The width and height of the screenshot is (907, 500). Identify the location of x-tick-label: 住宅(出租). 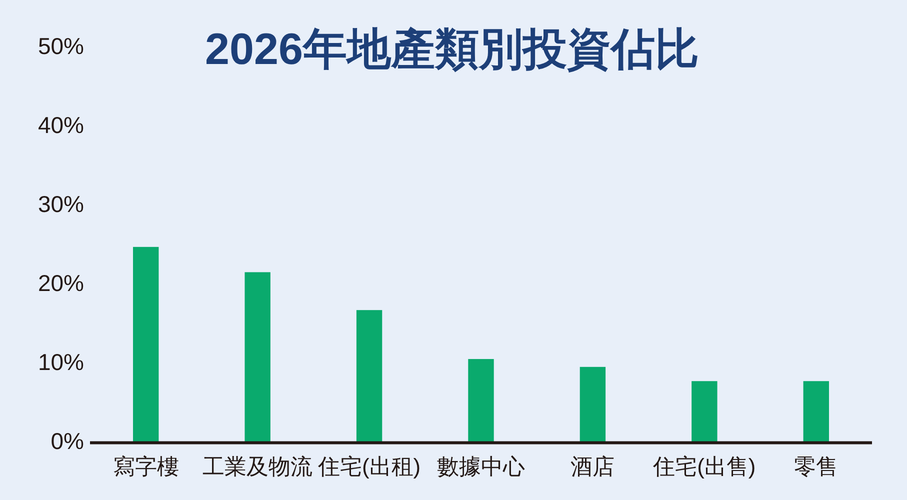
(368, 466).